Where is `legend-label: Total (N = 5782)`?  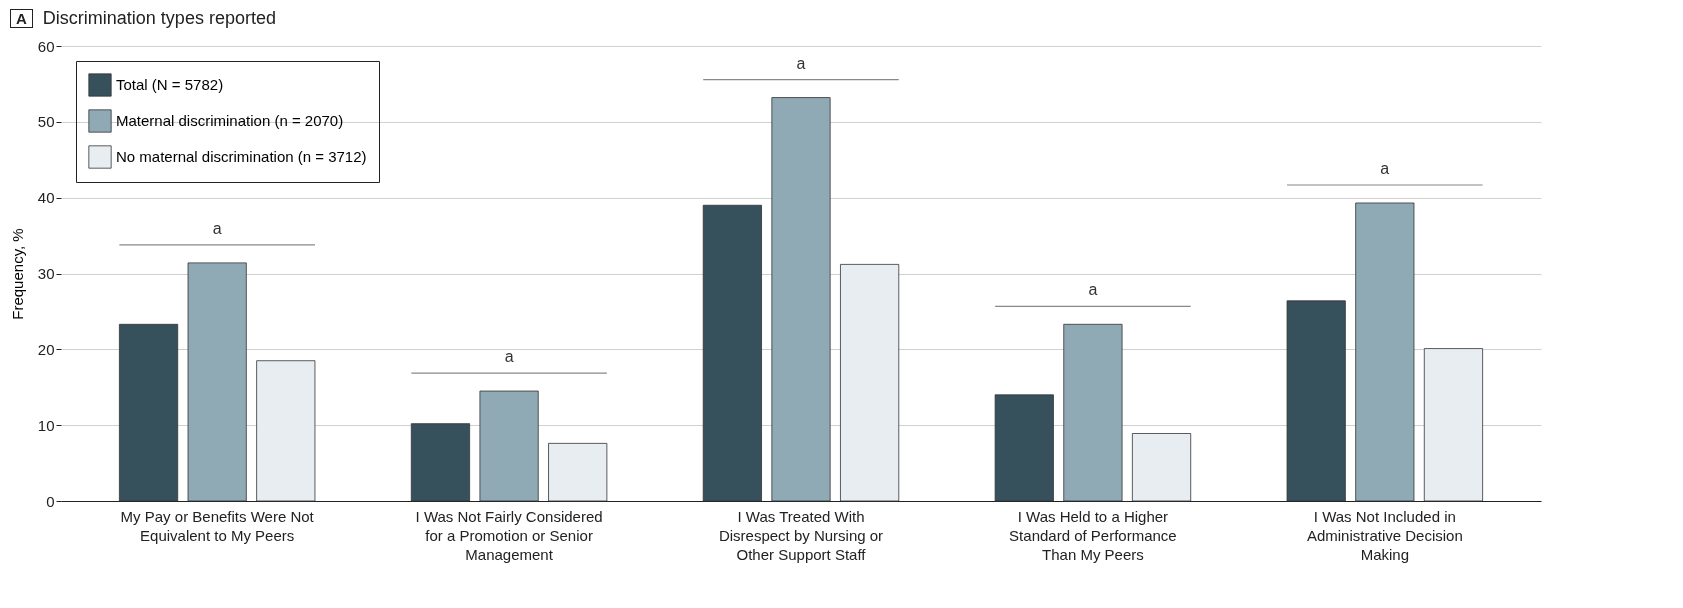 legend-label: Total (N = 5782) is located at coordinates (170, 84).